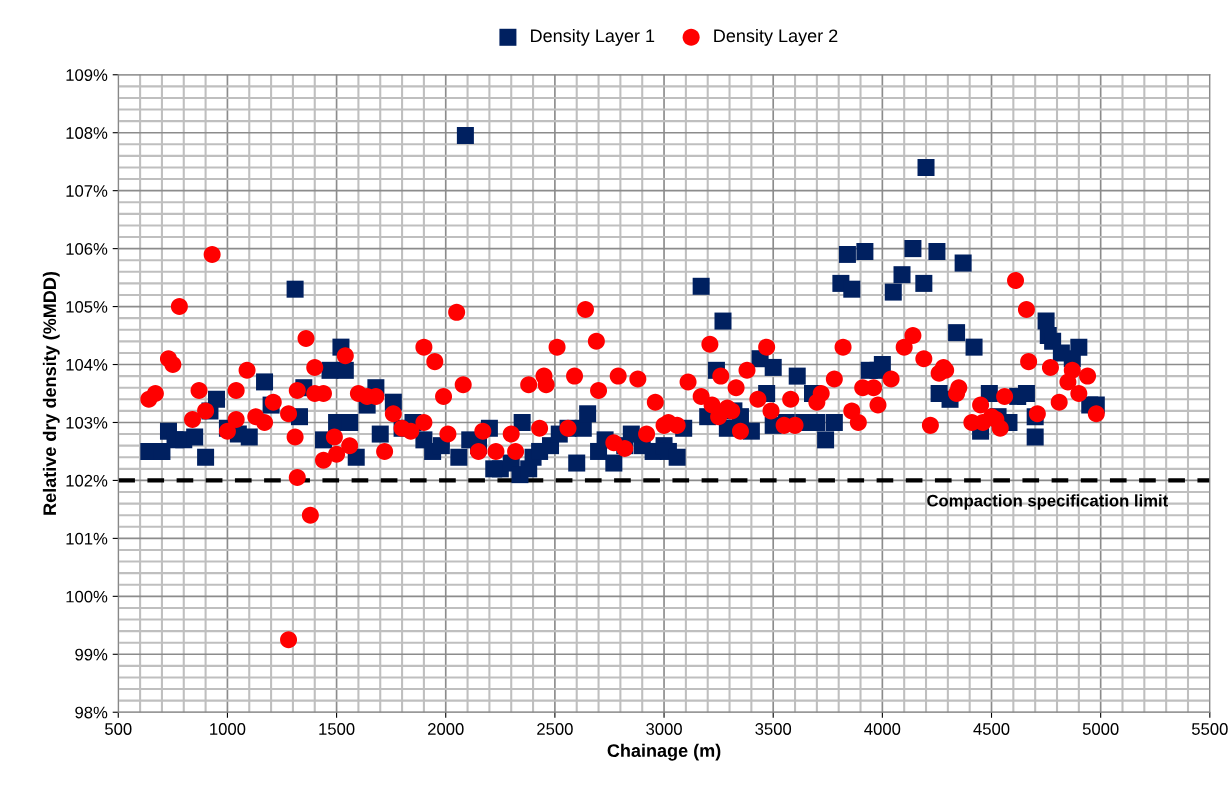 This screenshot has height=787, width=1232. What do you see at coordinates (91, 654) in the screenshot?
I see `y-tick-label: 99%` at bounding box center [91, 654].